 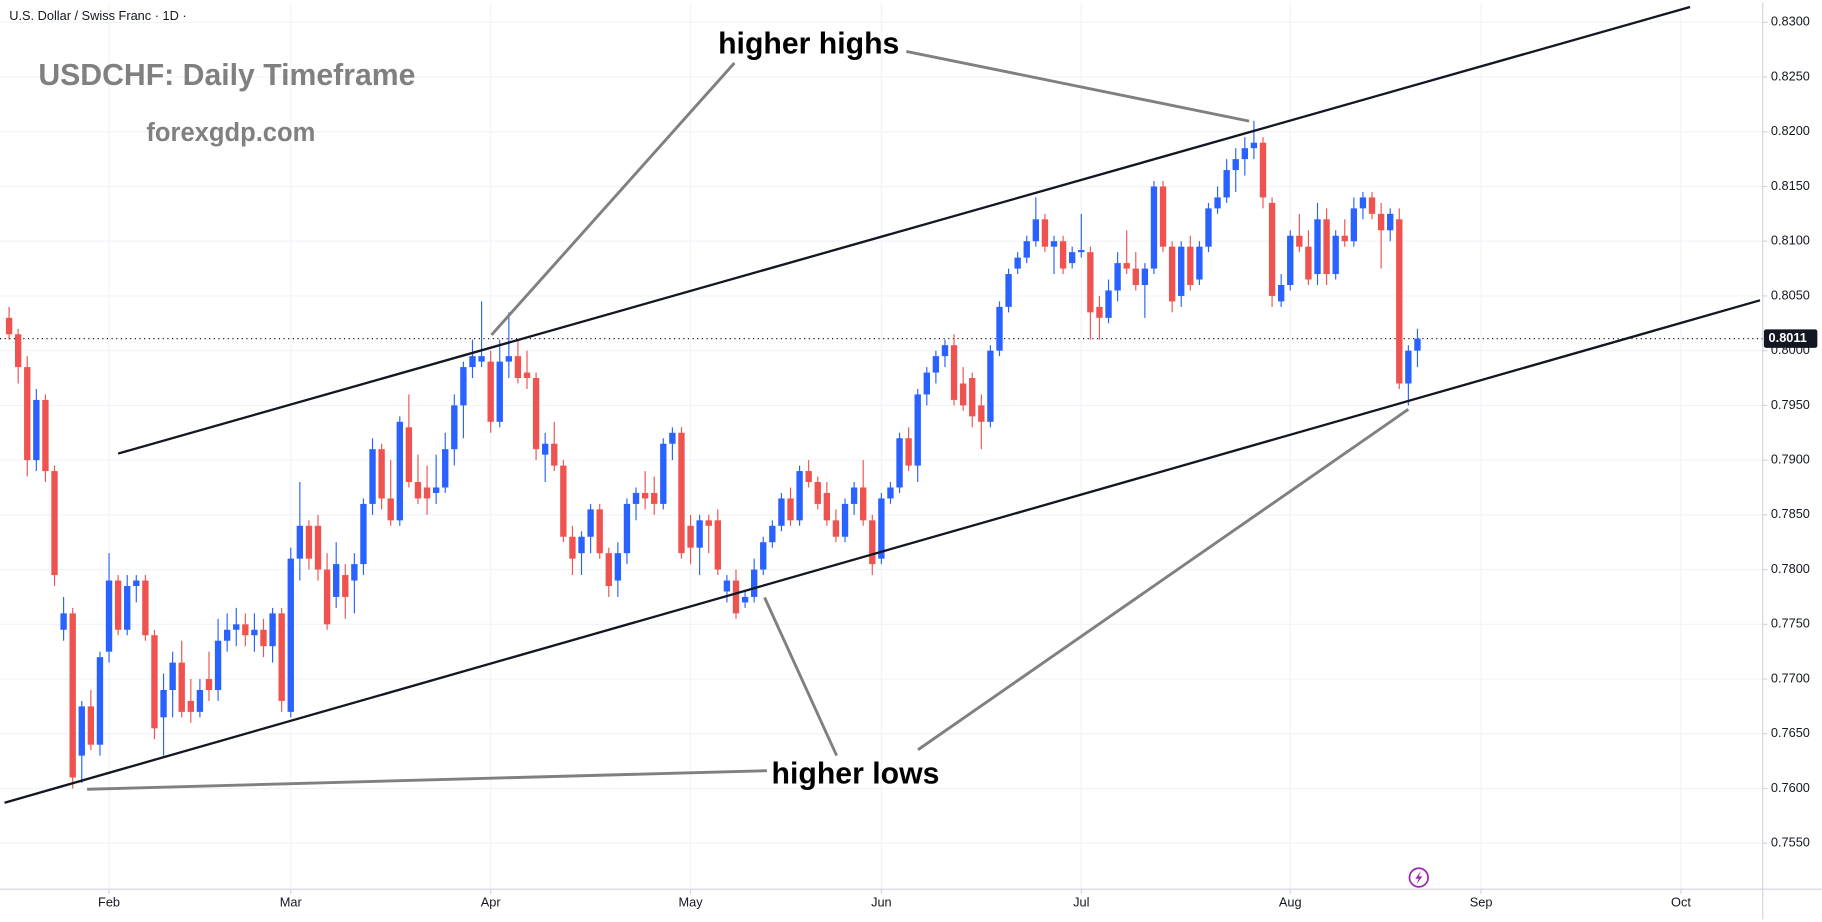 I want to click on x-tick-label: Oct, so click(x=1681, y=902).